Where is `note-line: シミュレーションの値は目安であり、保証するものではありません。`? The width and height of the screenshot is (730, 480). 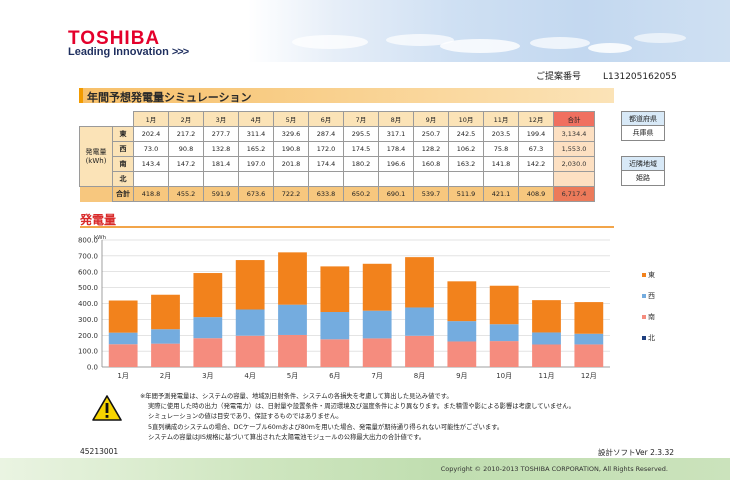
note-line: シミュレーションの値は目安であり、保証するものではありません。 is located at coordinates (245, 417).